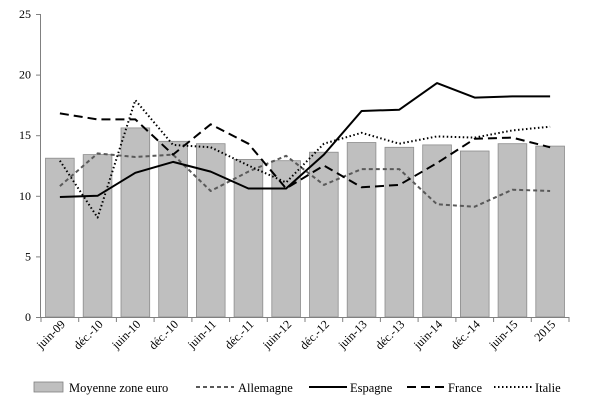 The image size is (597, 416). I want to click on legend-label-allemagne: Allemagne, so click(265, 388).